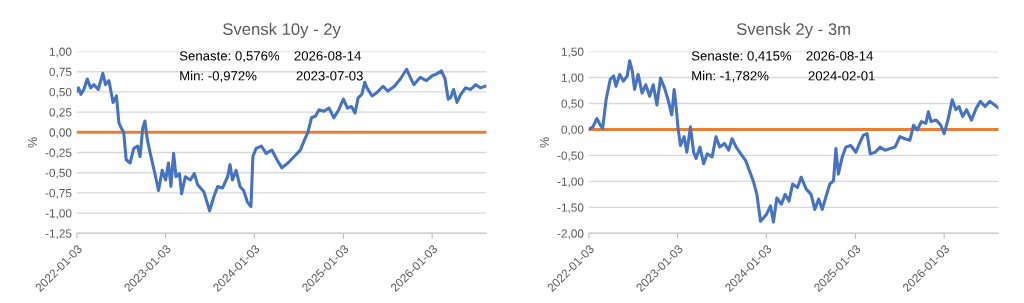 The width and height of the screenshot is (1024, 303). I want to click on y-tick-label: 0,75, so click(60, 72).